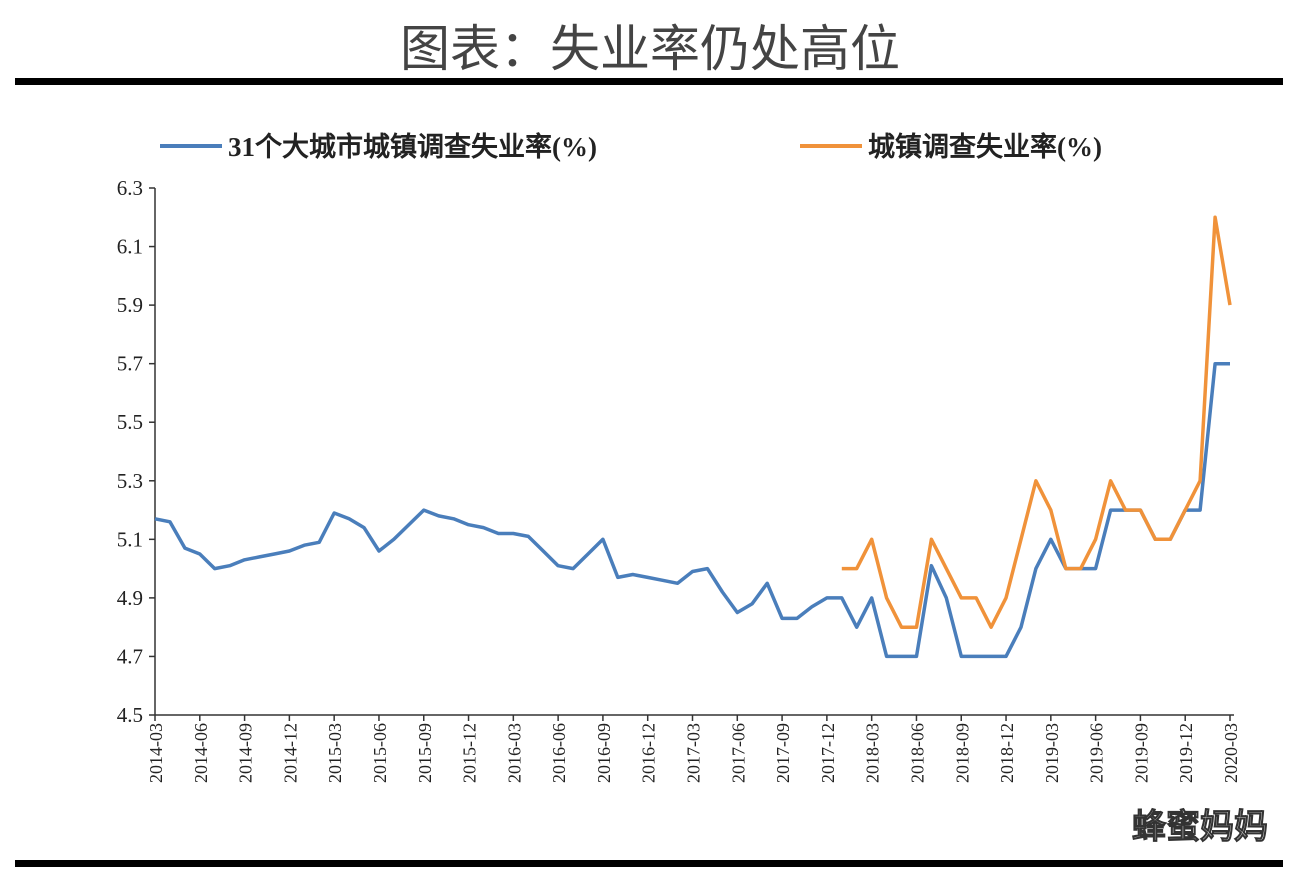 This screenshot has height=879, width=1310. I want to click on x-tick-label: 2017-09, so click(783, 753).